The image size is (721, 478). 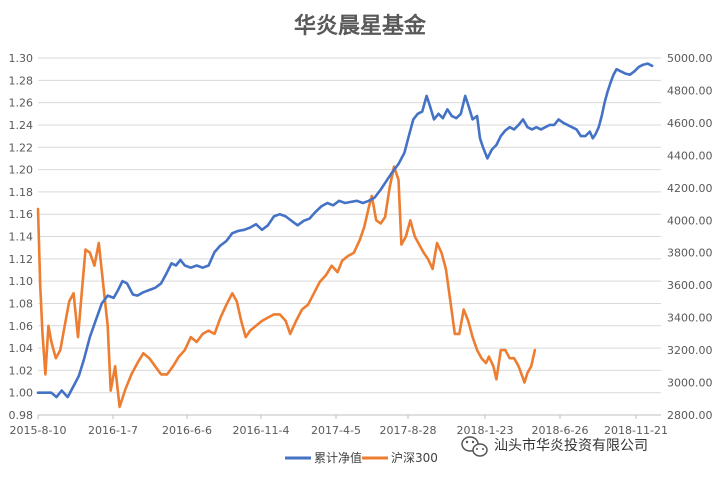 What do you see at coordinates (21, 147) in the screenshot?
I see `y-left-tick-label: 1.22` at bounding box center [21, 147].